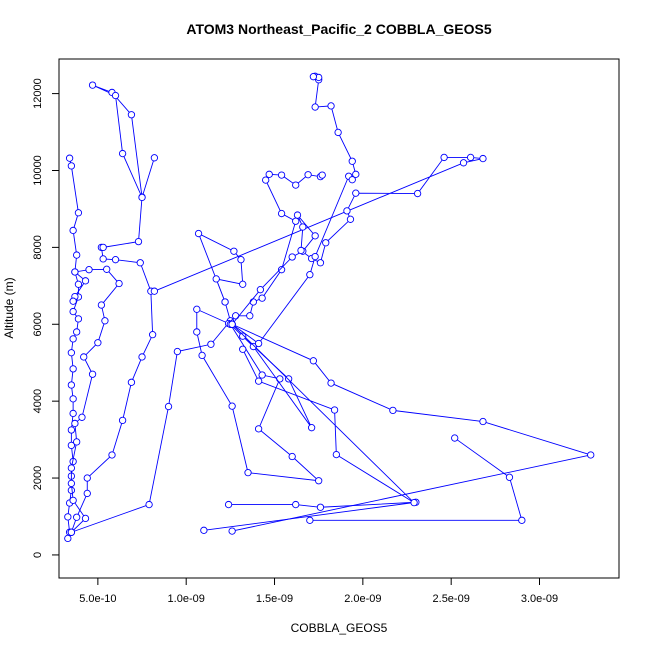  Describe the element at coordinates (338, 29) in the screenshot. I see `chart-title: ATOM3 Northeast_Pacific_2 COBBLA_GEOS5` at that location.